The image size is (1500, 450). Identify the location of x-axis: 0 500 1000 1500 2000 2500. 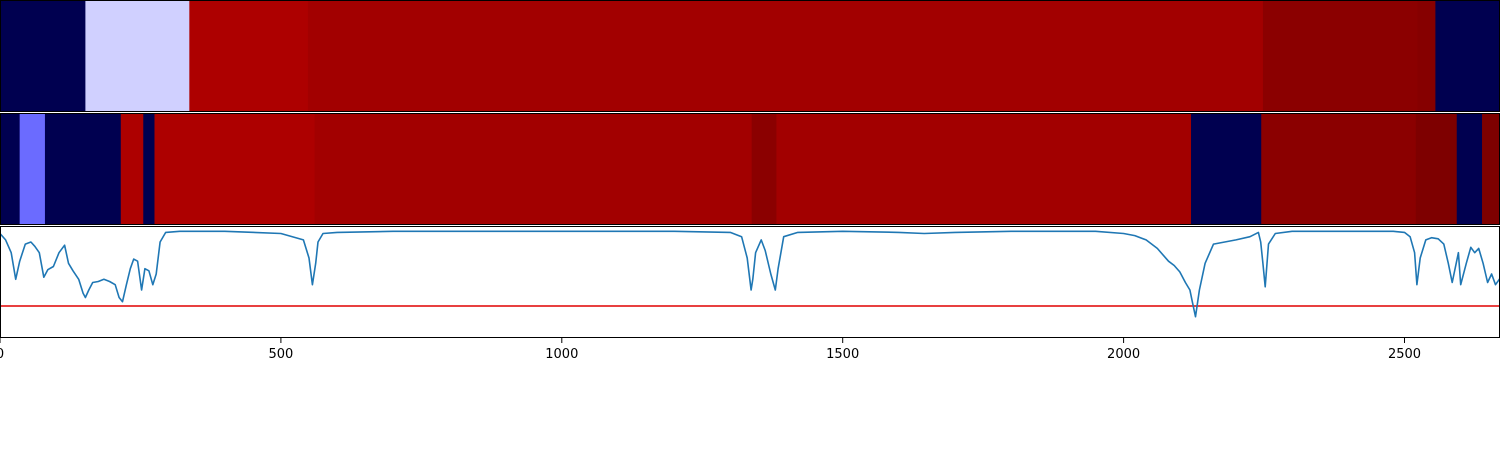
(710, 350).